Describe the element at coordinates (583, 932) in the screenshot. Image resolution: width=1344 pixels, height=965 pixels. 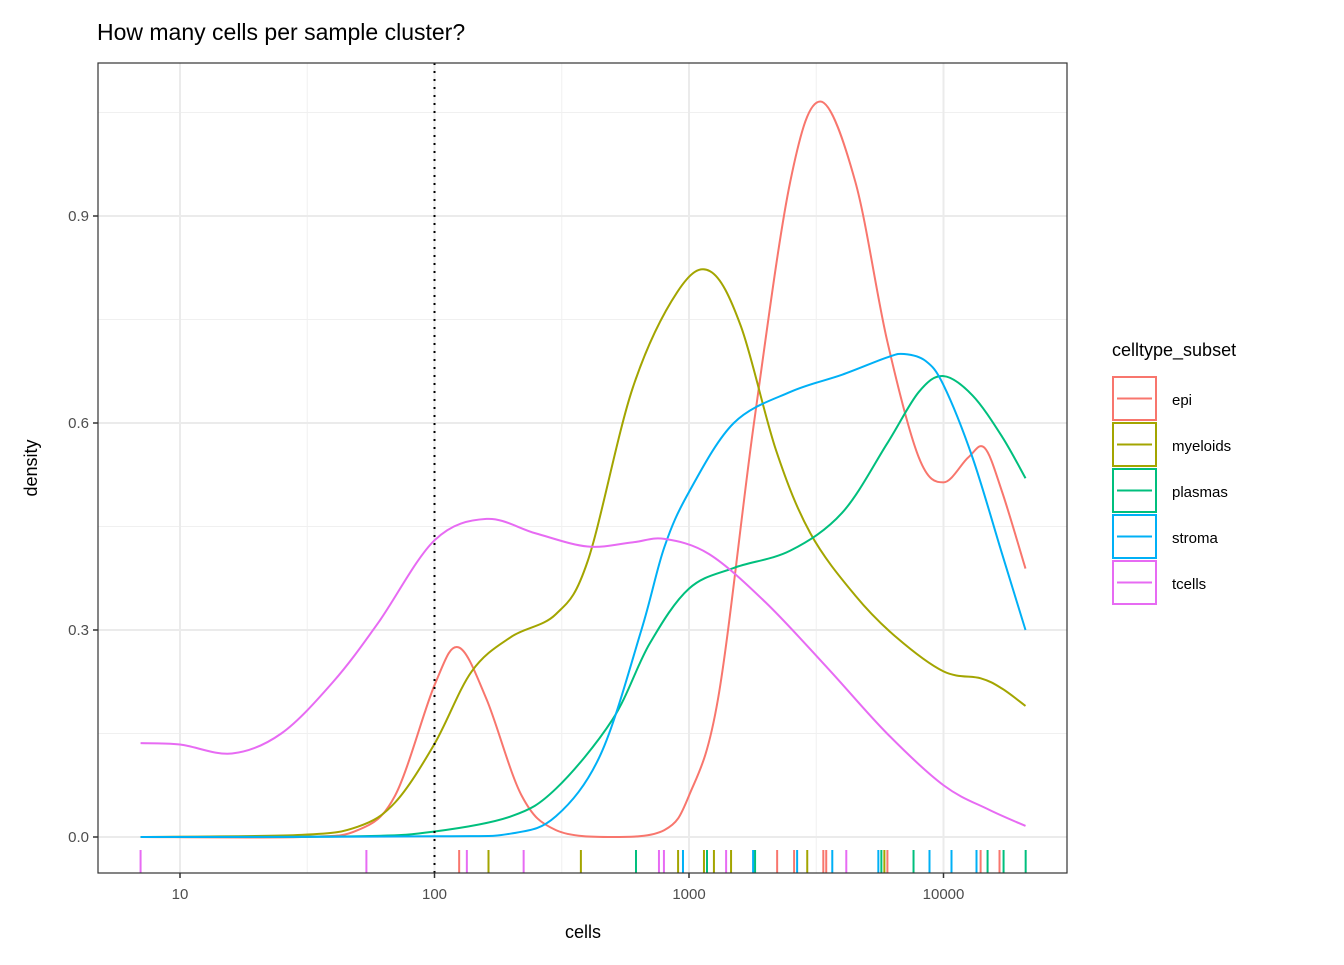
I see `x-axis-label: cells` at that location.